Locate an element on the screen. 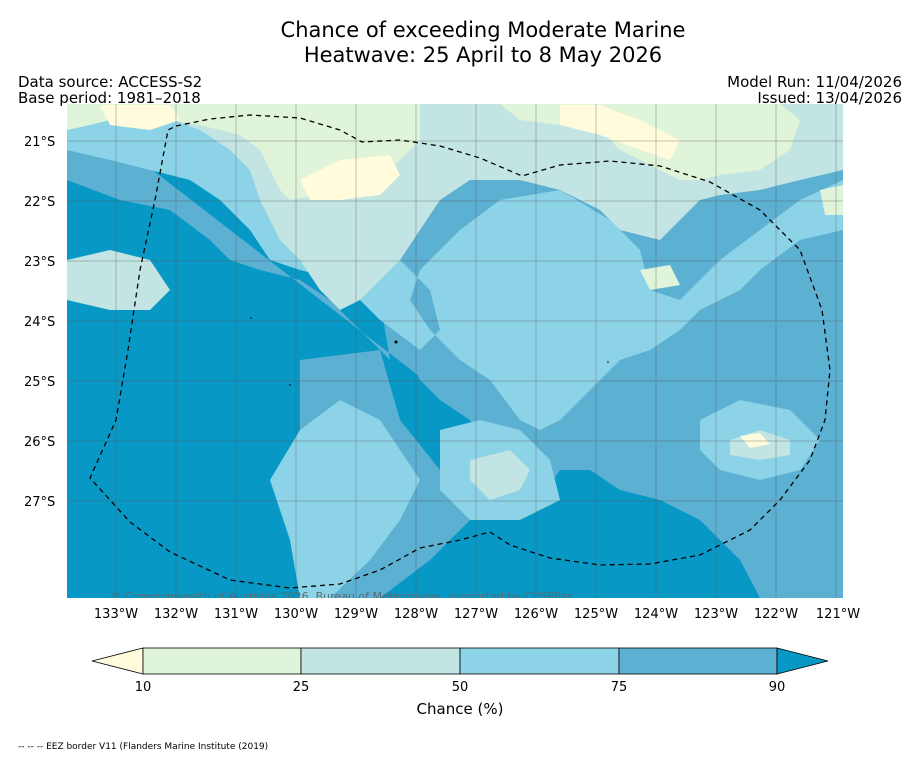  base-period: Base period: 1981–2018 is located at coordinates (109, 98).